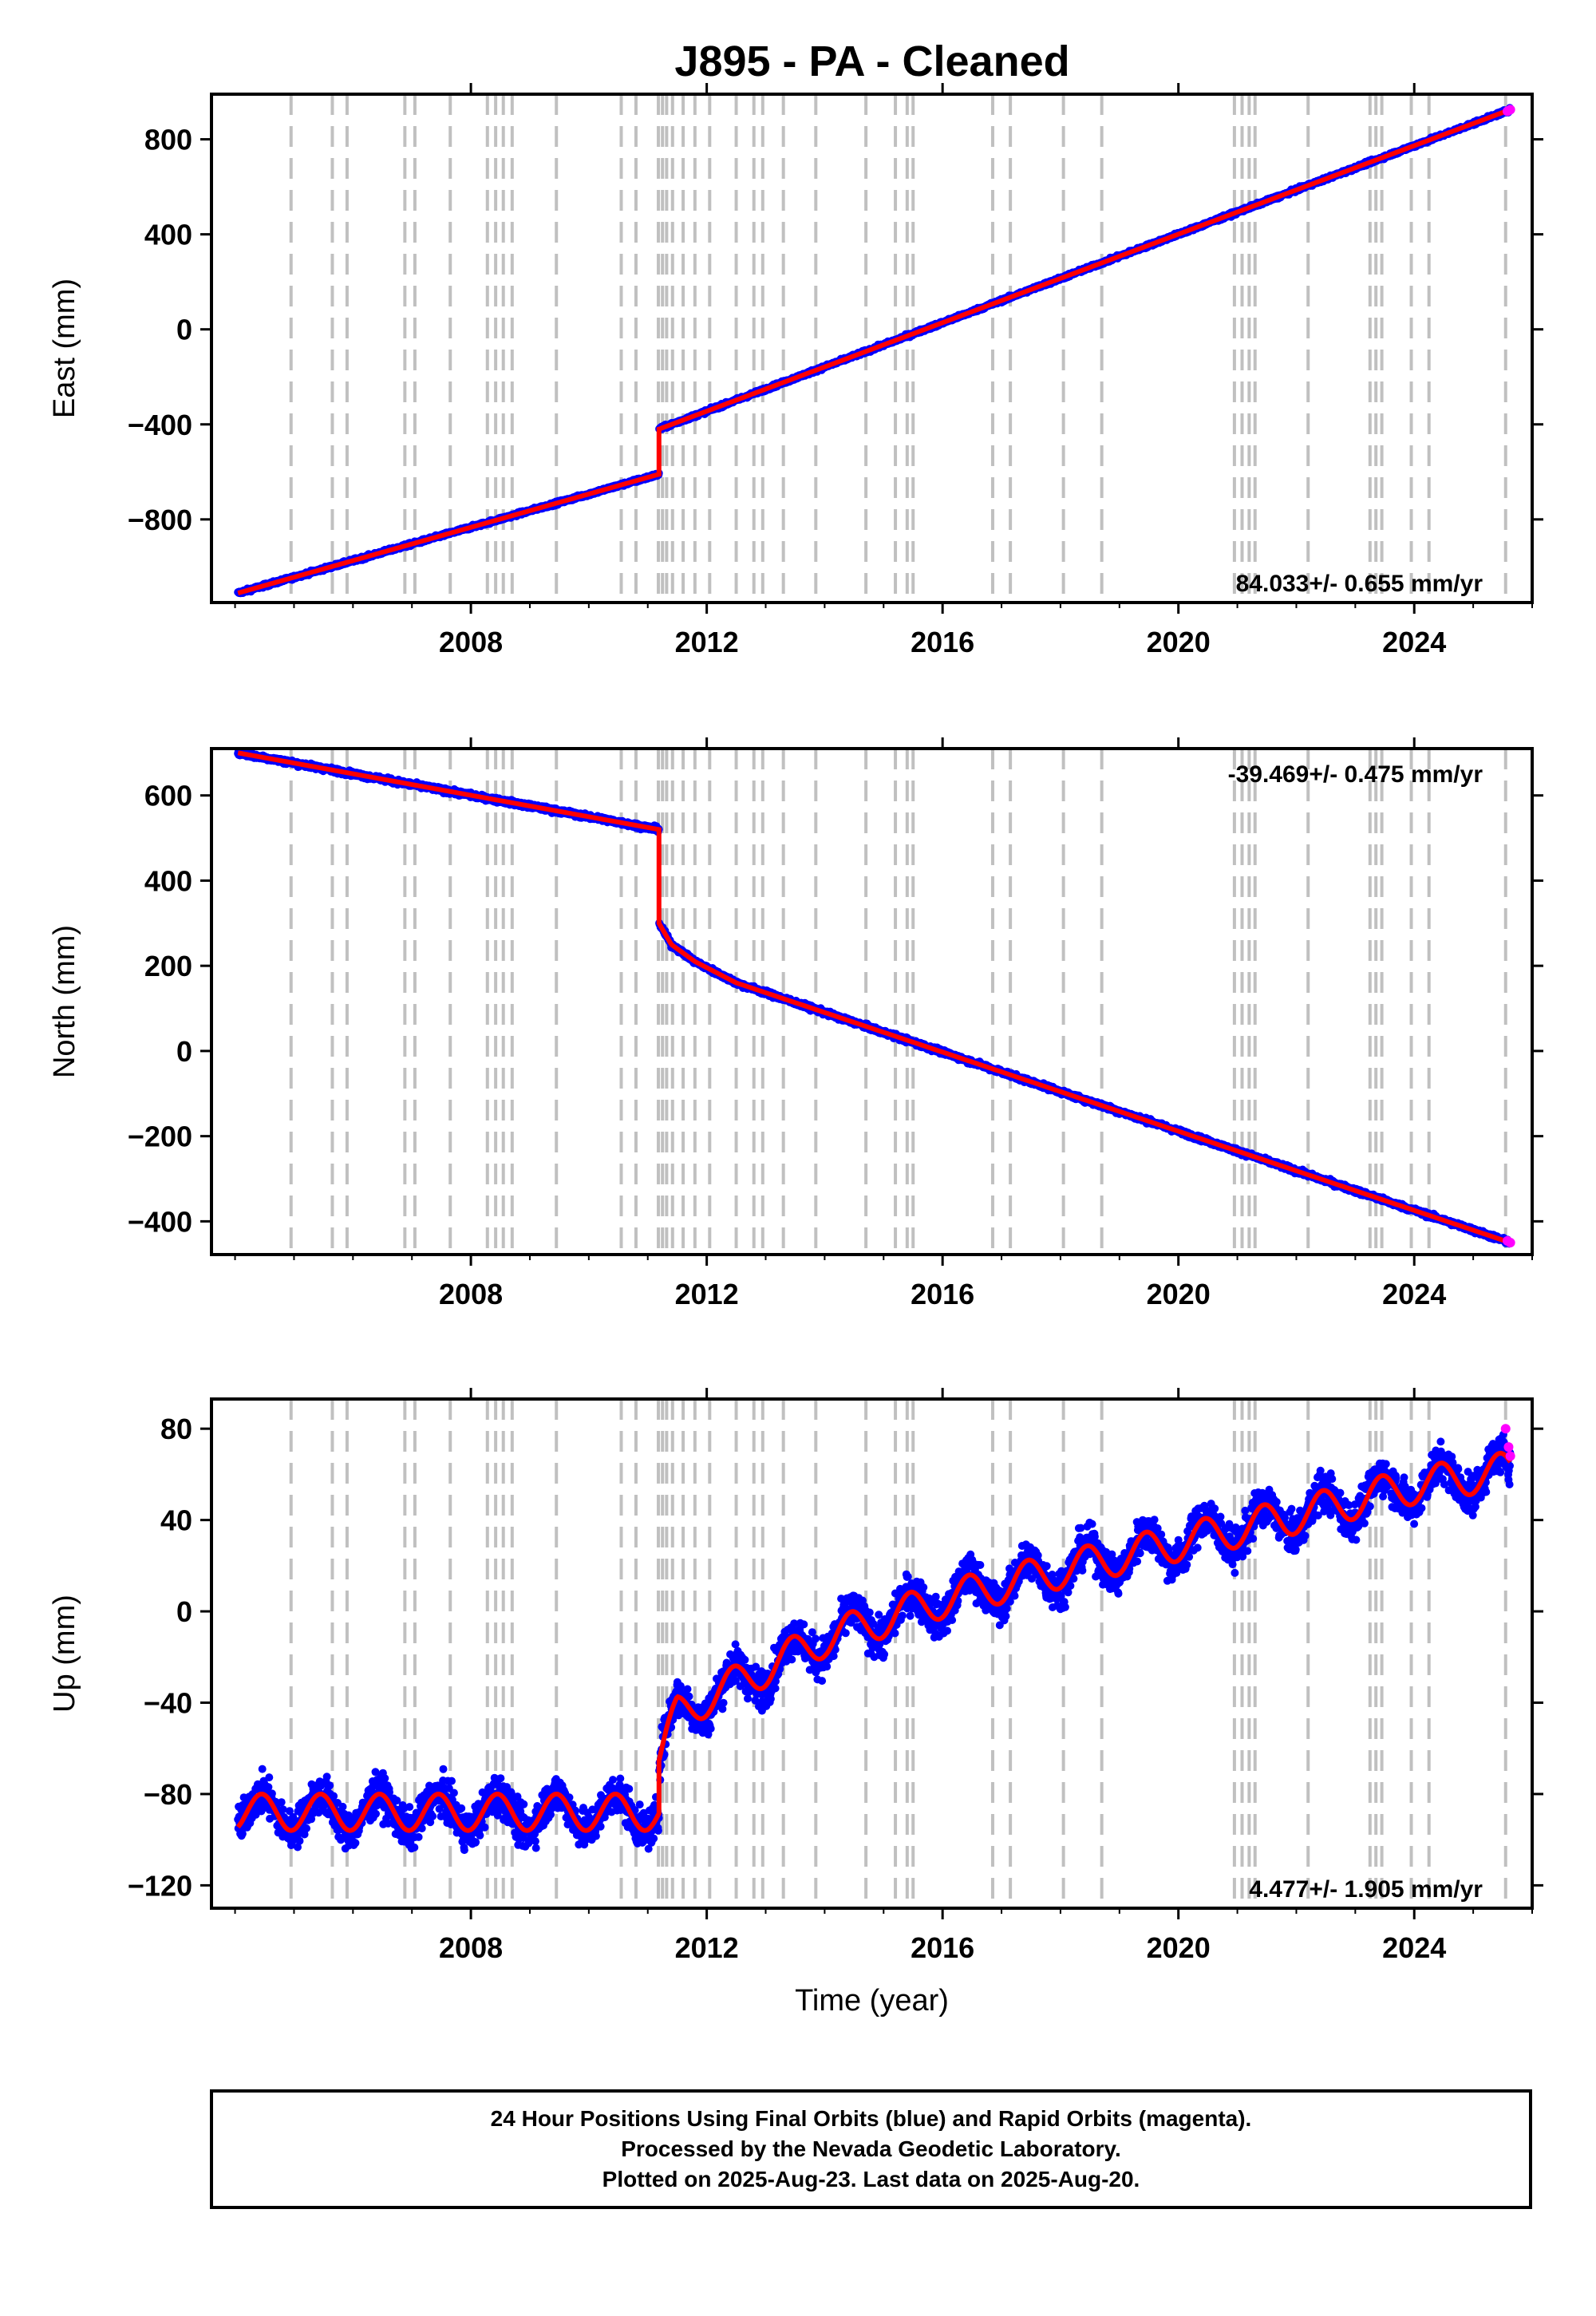 This screenshot has width=1596, height=2316. I want to click on y-tick-label: 800, so click(168, 140).